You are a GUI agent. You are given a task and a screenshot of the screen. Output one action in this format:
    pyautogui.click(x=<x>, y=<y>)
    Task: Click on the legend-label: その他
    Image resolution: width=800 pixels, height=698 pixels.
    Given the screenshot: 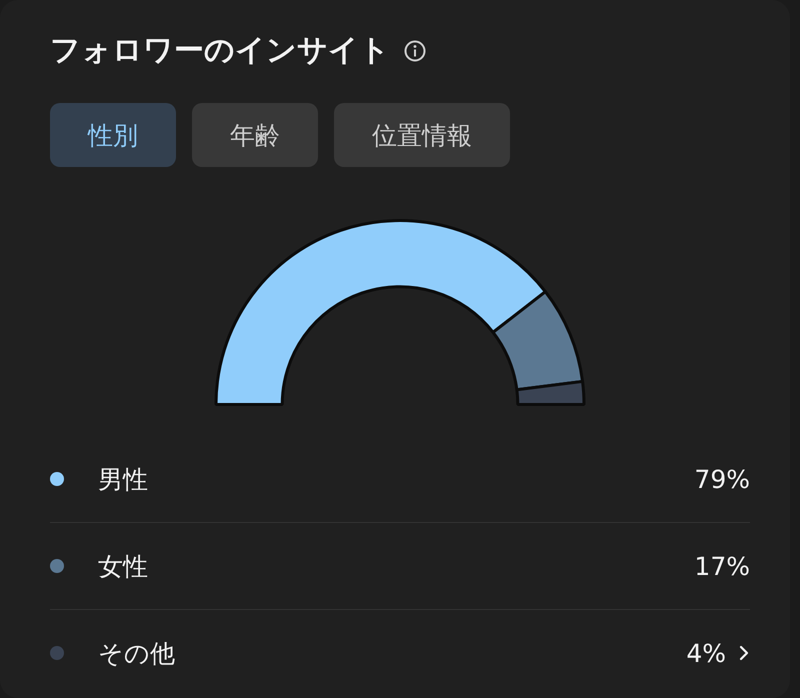 What is the action you would take?
    pyautogui.click(x=137, y=654)
    